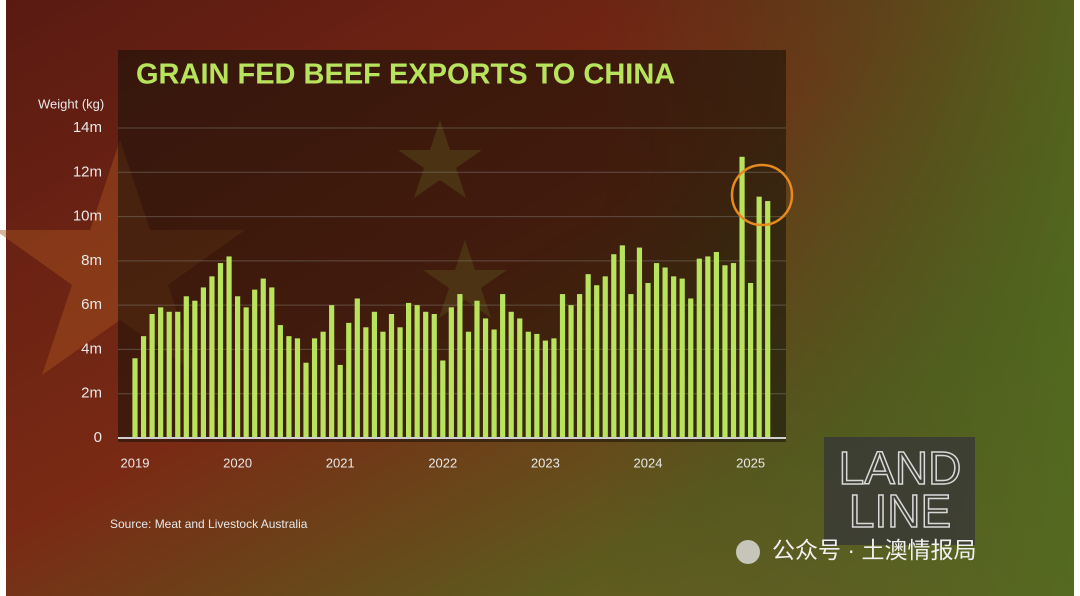 The height and width of the screenshot is (596, 1080). I want to click on x-tick-label: 2020, so click(237, 462).